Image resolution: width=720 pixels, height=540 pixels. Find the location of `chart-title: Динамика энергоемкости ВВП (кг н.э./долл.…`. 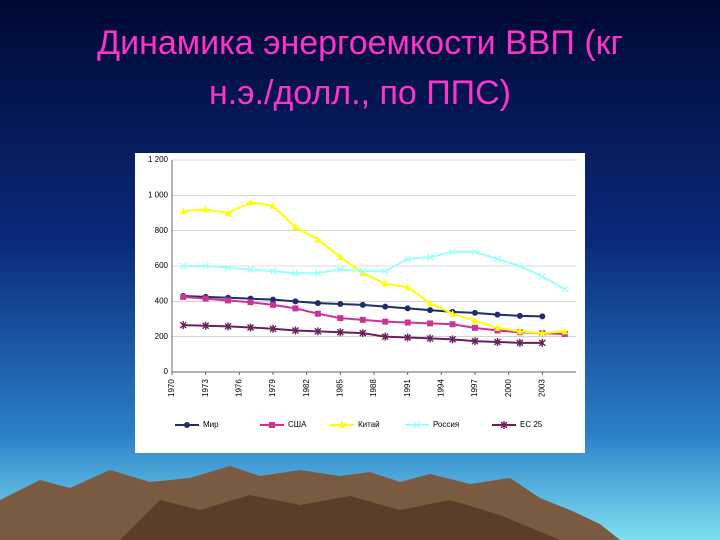

chart-title: Динамика энергоемкости ВВП (кг н.э./долл.… is located at coordinates (360, 68).